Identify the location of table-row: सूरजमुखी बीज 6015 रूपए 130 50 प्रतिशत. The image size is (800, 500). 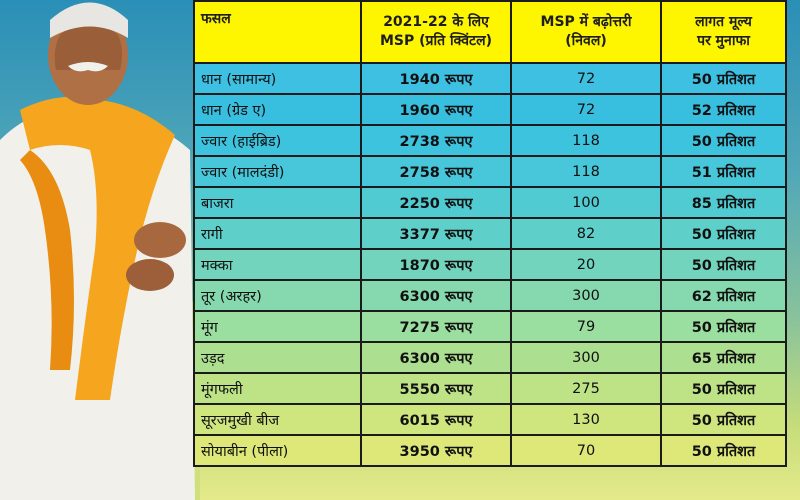
(490, 419).